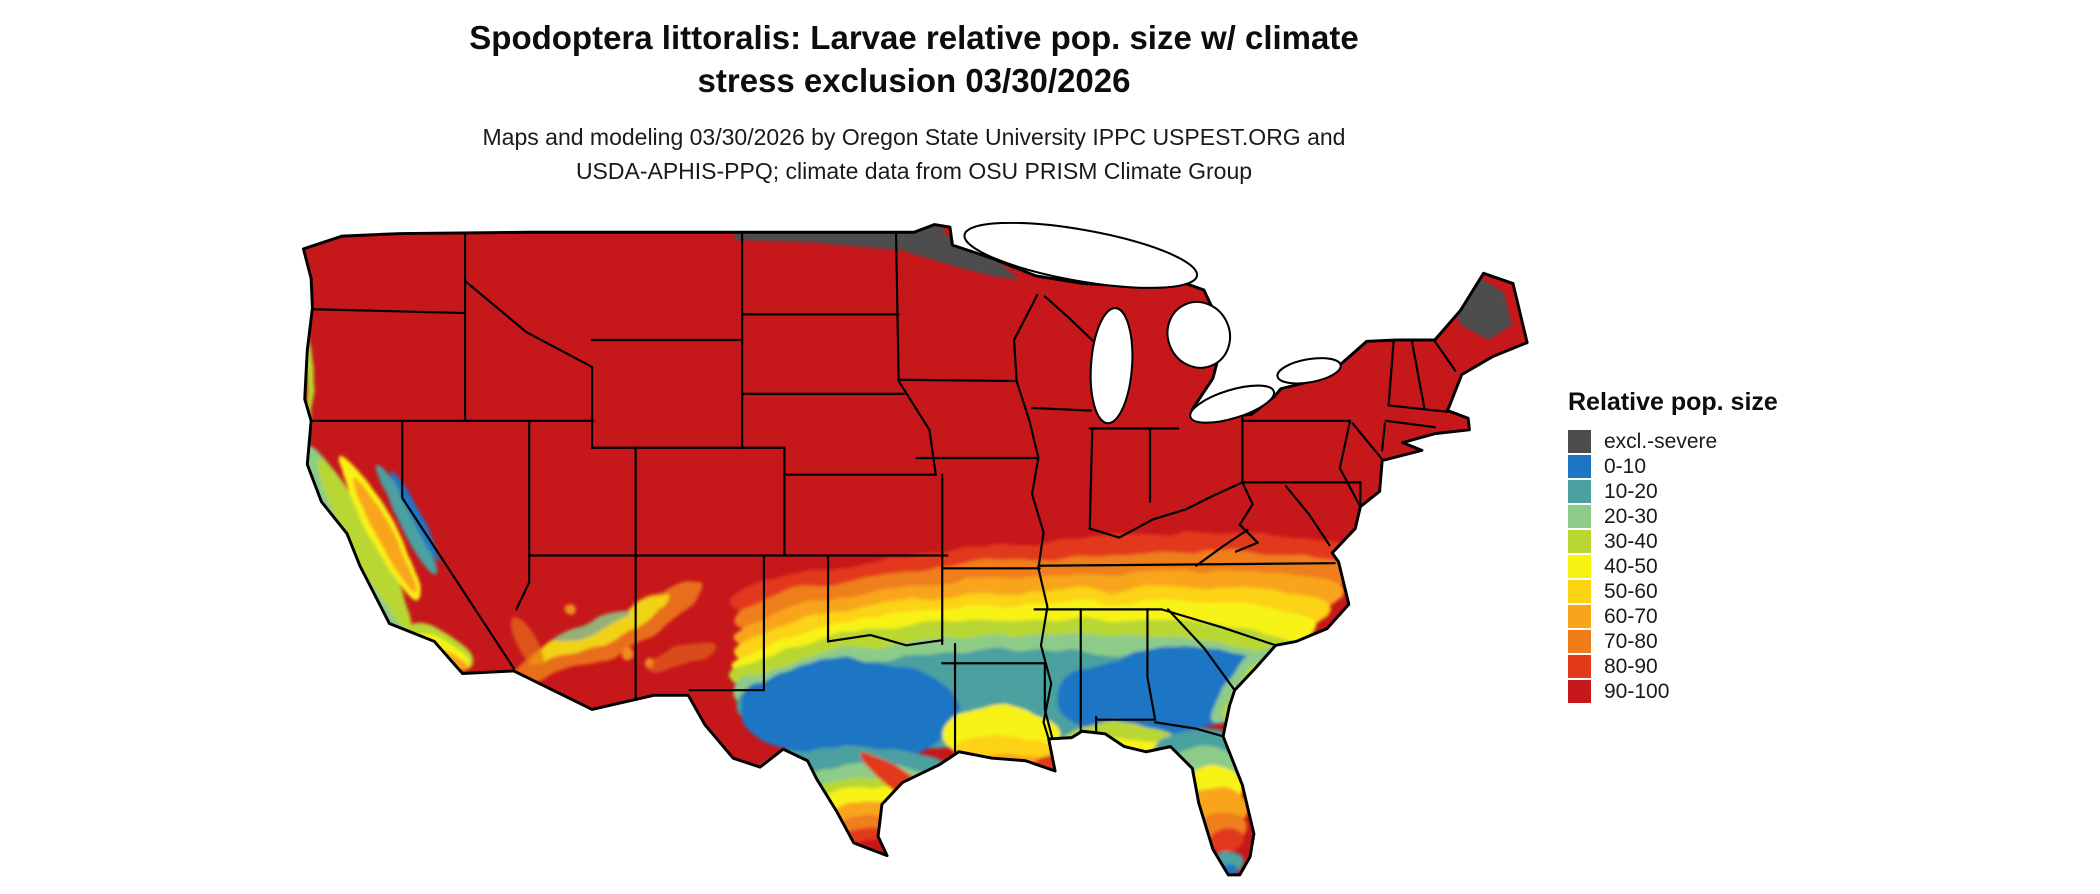 The image size is (2100, 894). What do you see at coordinates (1718, 641) in the screenshot?
I see `legend-entry: 70-80` at bounding box center [1718, 641].